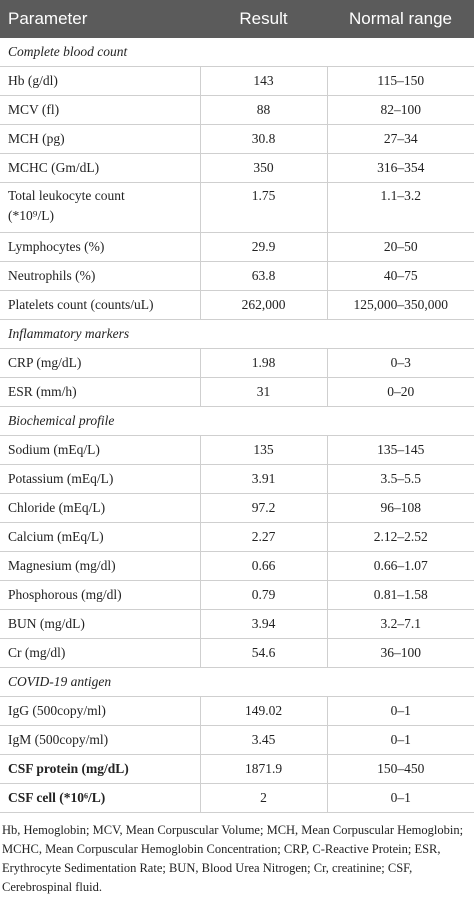  Describe the element at coordinates (237, 334) in the screenshot. I see `section-title: Inflammatory markers` at that location.